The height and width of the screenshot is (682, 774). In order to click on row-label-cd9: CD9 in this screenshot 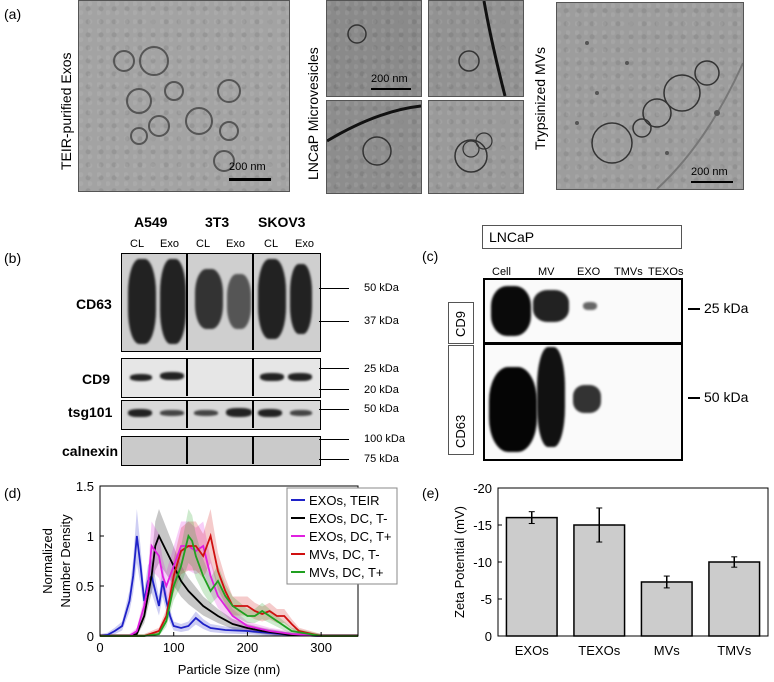, I will do `click(96, 379)`.